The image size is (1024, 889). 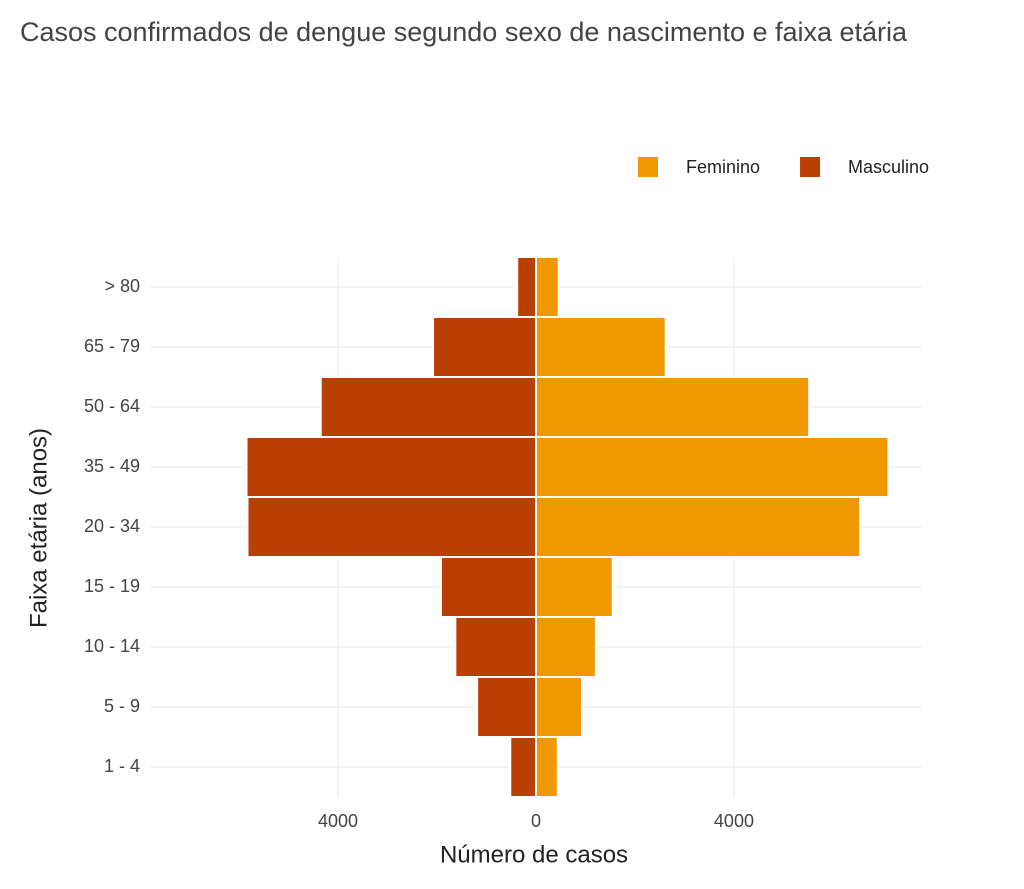 What do you see at coordinates (112, 586) in the screenshot?
I see `y-tick-label: 15 - 19` at bounding box center [112, 586].